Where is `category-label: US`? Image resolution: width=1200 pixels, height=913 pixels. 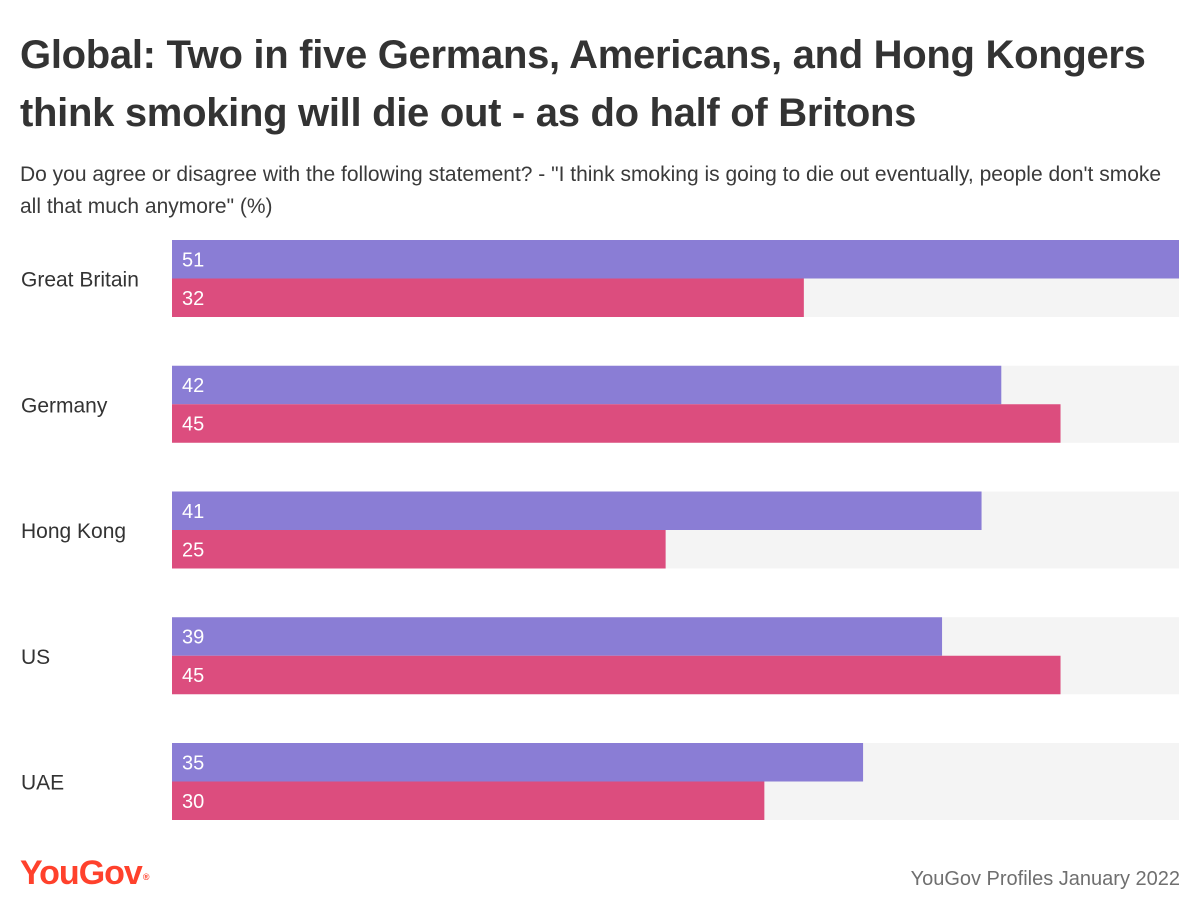 category-label: US is located at coordinates (35, 657).